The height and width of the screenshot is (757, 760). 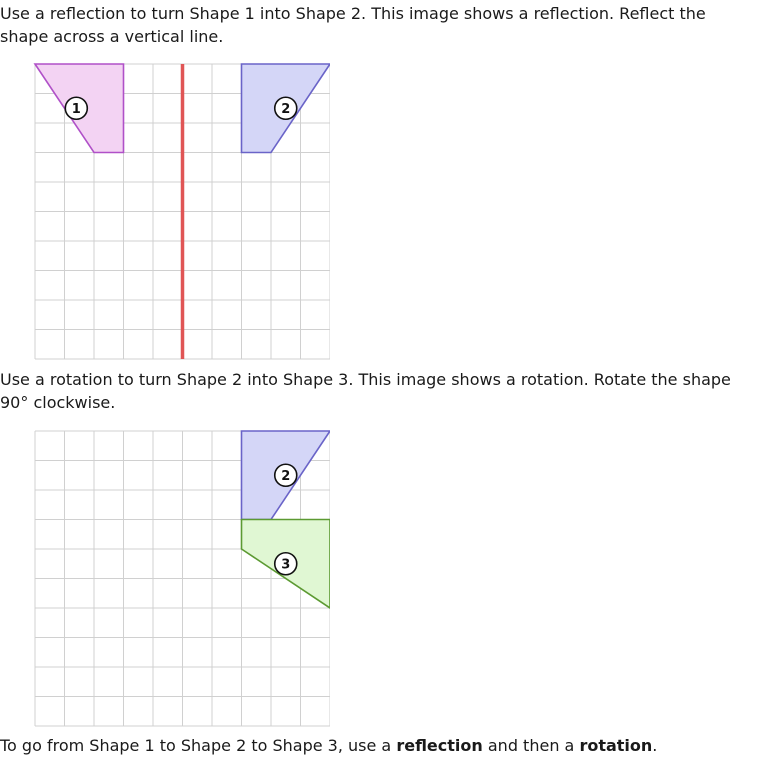 I want to click on summary-middle: and then a, so click(x=531, y=745).